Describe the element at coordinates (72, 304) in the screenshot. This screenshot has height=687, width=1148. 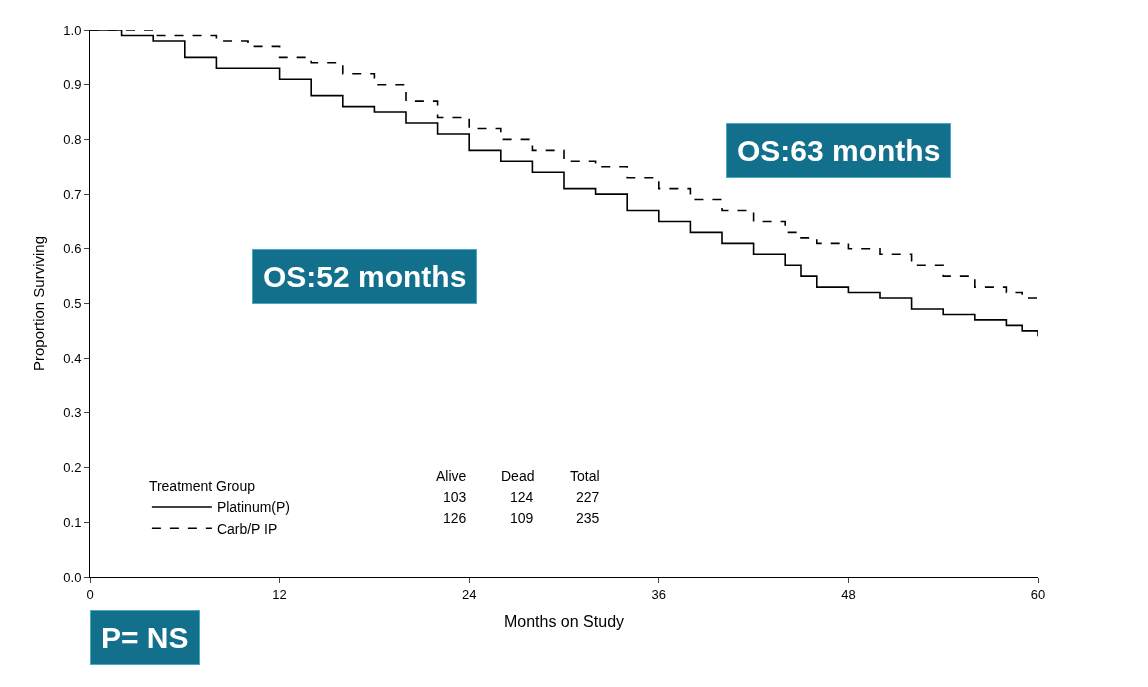
I see `y-tick-label: 0.5` at that location.